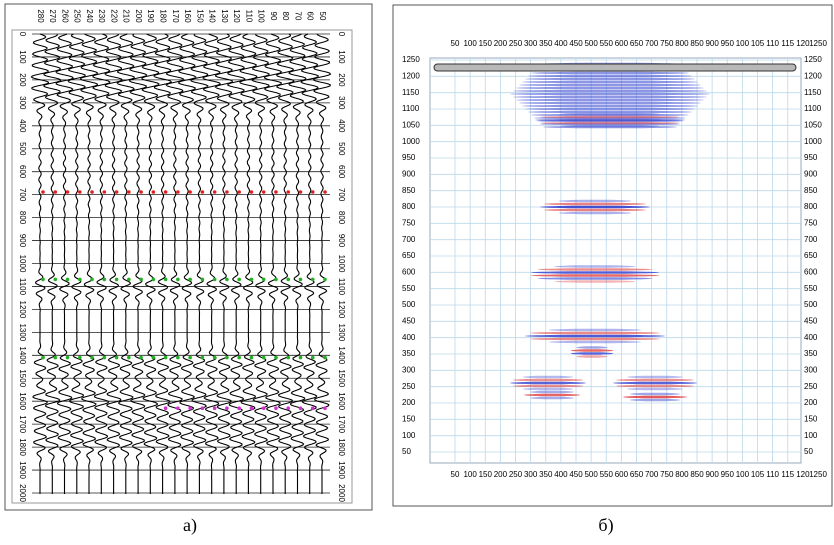 The width and height of the screenshot is (834, 545). What do you see at coordinates (811, 402) in the screenshot?
I see `y-label-right: 200` at bounding box center [811, 402].